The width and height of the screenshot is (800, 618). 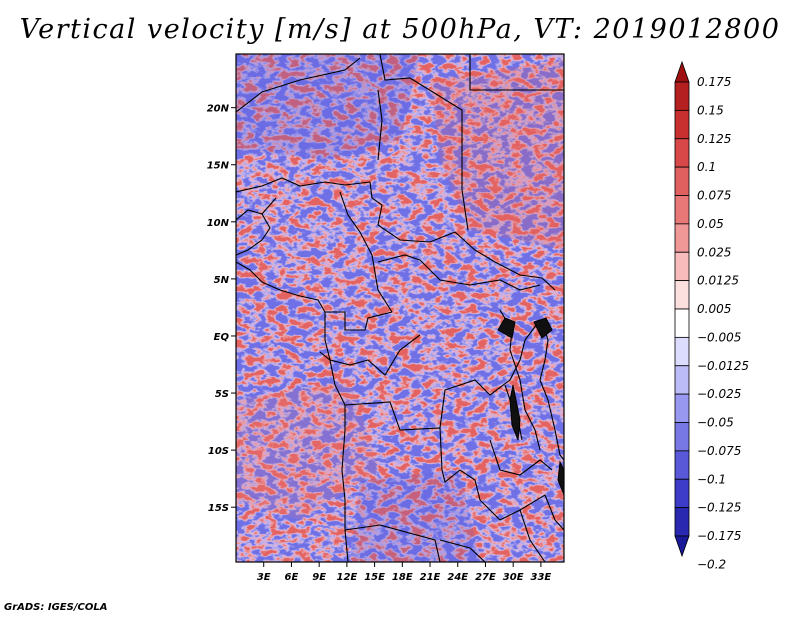 I want to click on lon-tick-label: 3E, so click(x=264, y=577).